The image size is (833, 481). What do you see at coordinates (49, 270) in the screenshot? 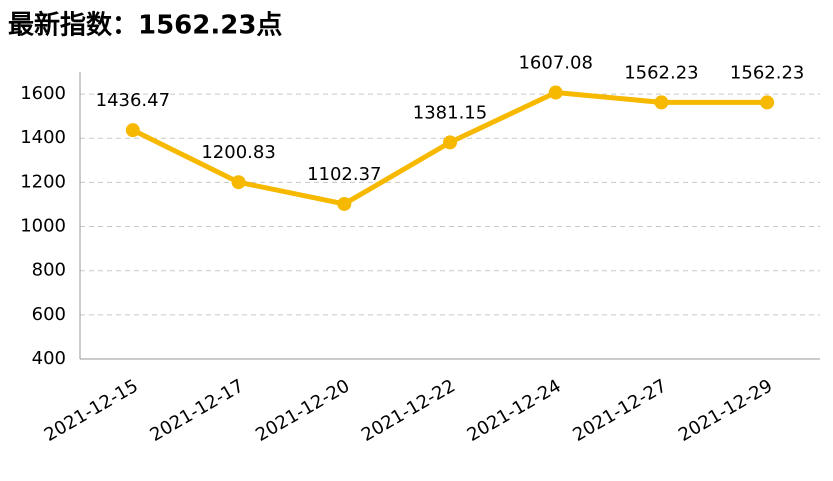
I see `y-tick-label: 800` at bounding box center [49, 270].